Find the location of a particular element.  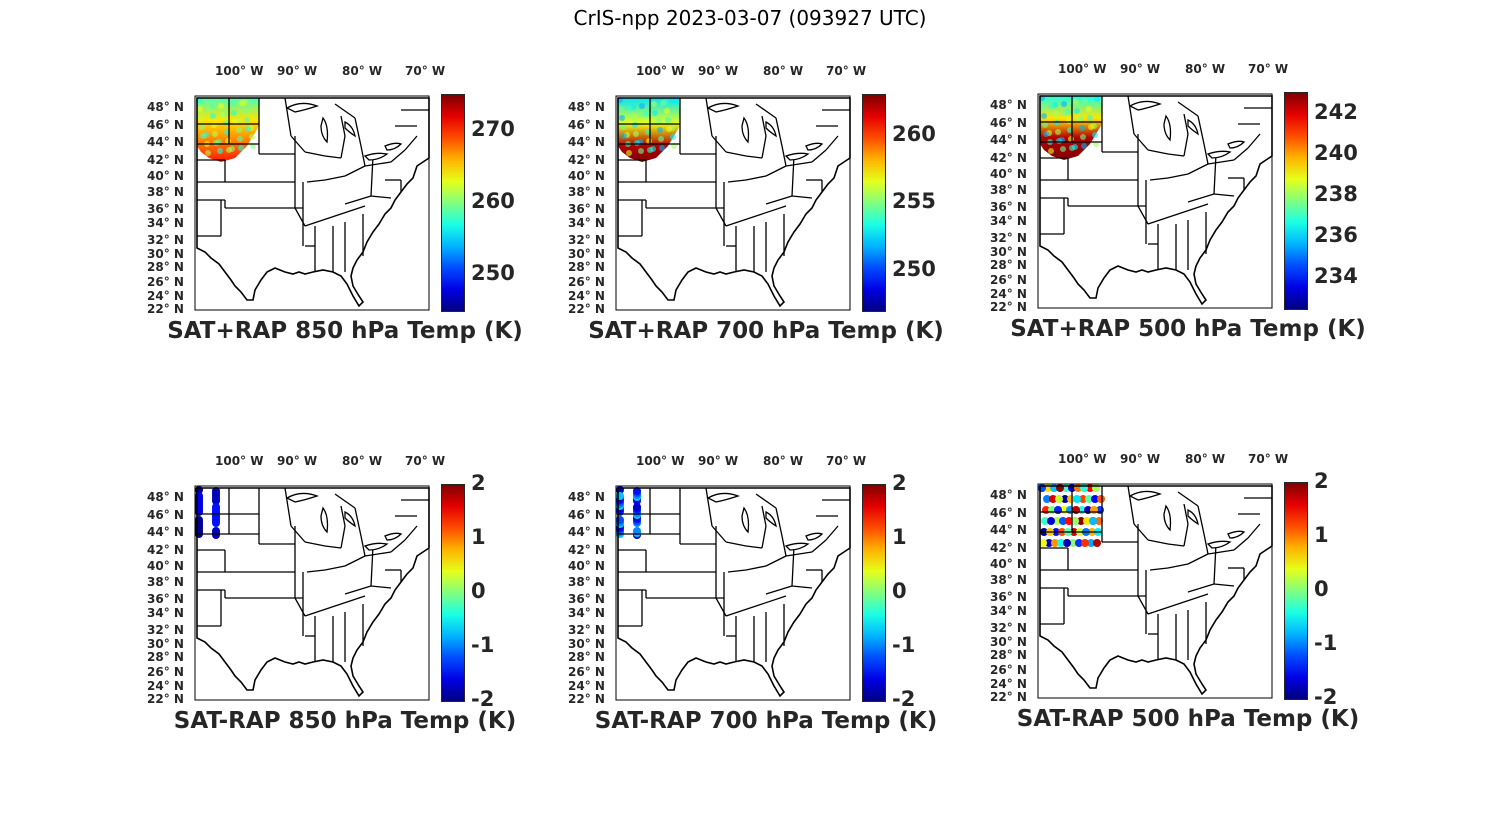

colorbar-tick-label: 238 is located at coordinates (1336, 193).